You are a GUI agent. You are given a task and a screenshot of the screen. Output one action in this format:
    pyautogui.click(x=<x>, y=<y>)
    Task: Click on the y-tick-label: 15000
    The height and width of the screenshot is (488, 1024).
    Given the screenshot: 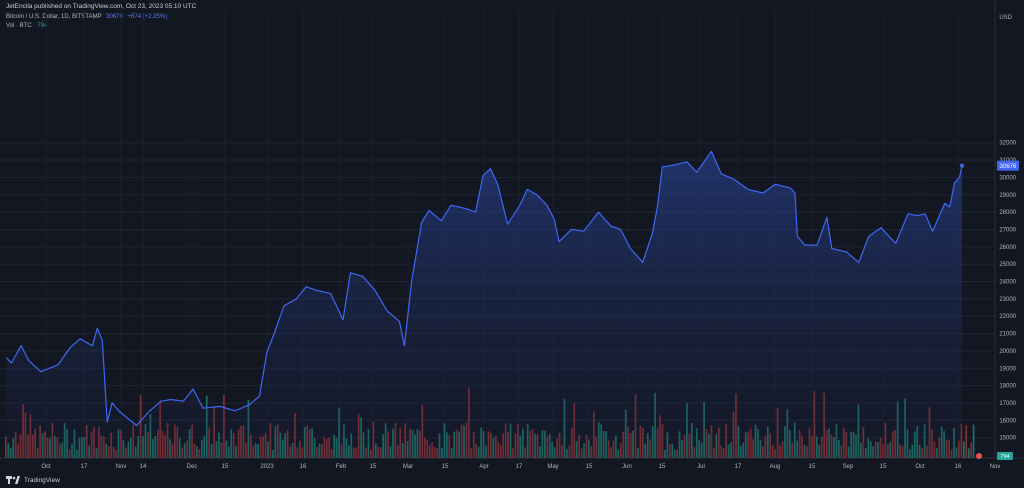 What is the action you would take?
    pyautogui.click(x=1007, y=439)
    